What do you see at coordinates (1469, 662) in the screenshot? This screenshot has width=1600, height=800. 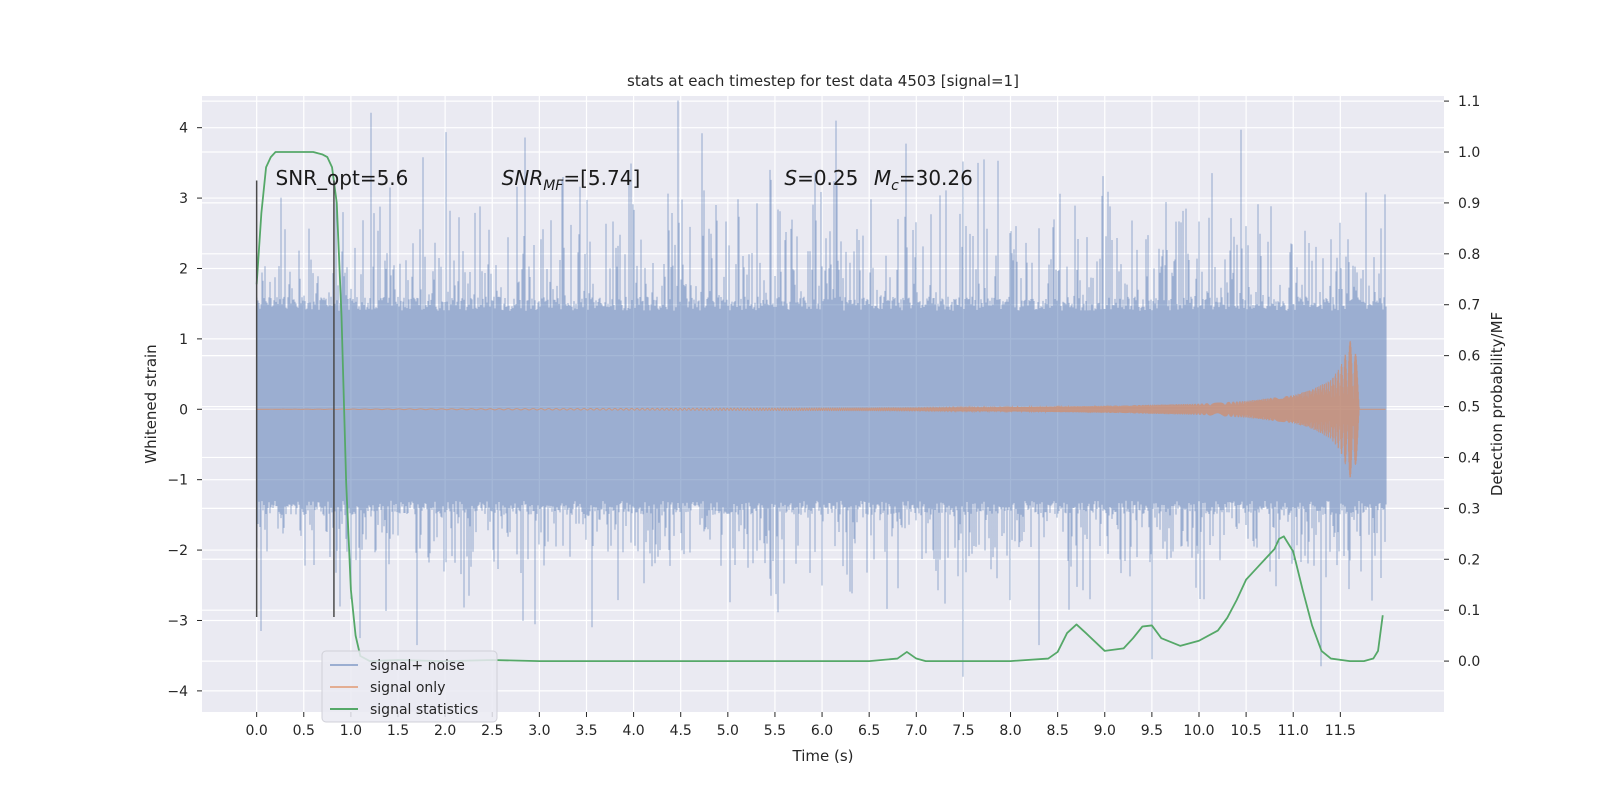 I see `y2-tick-label: 0.0` at bounding box center [1469, 662].